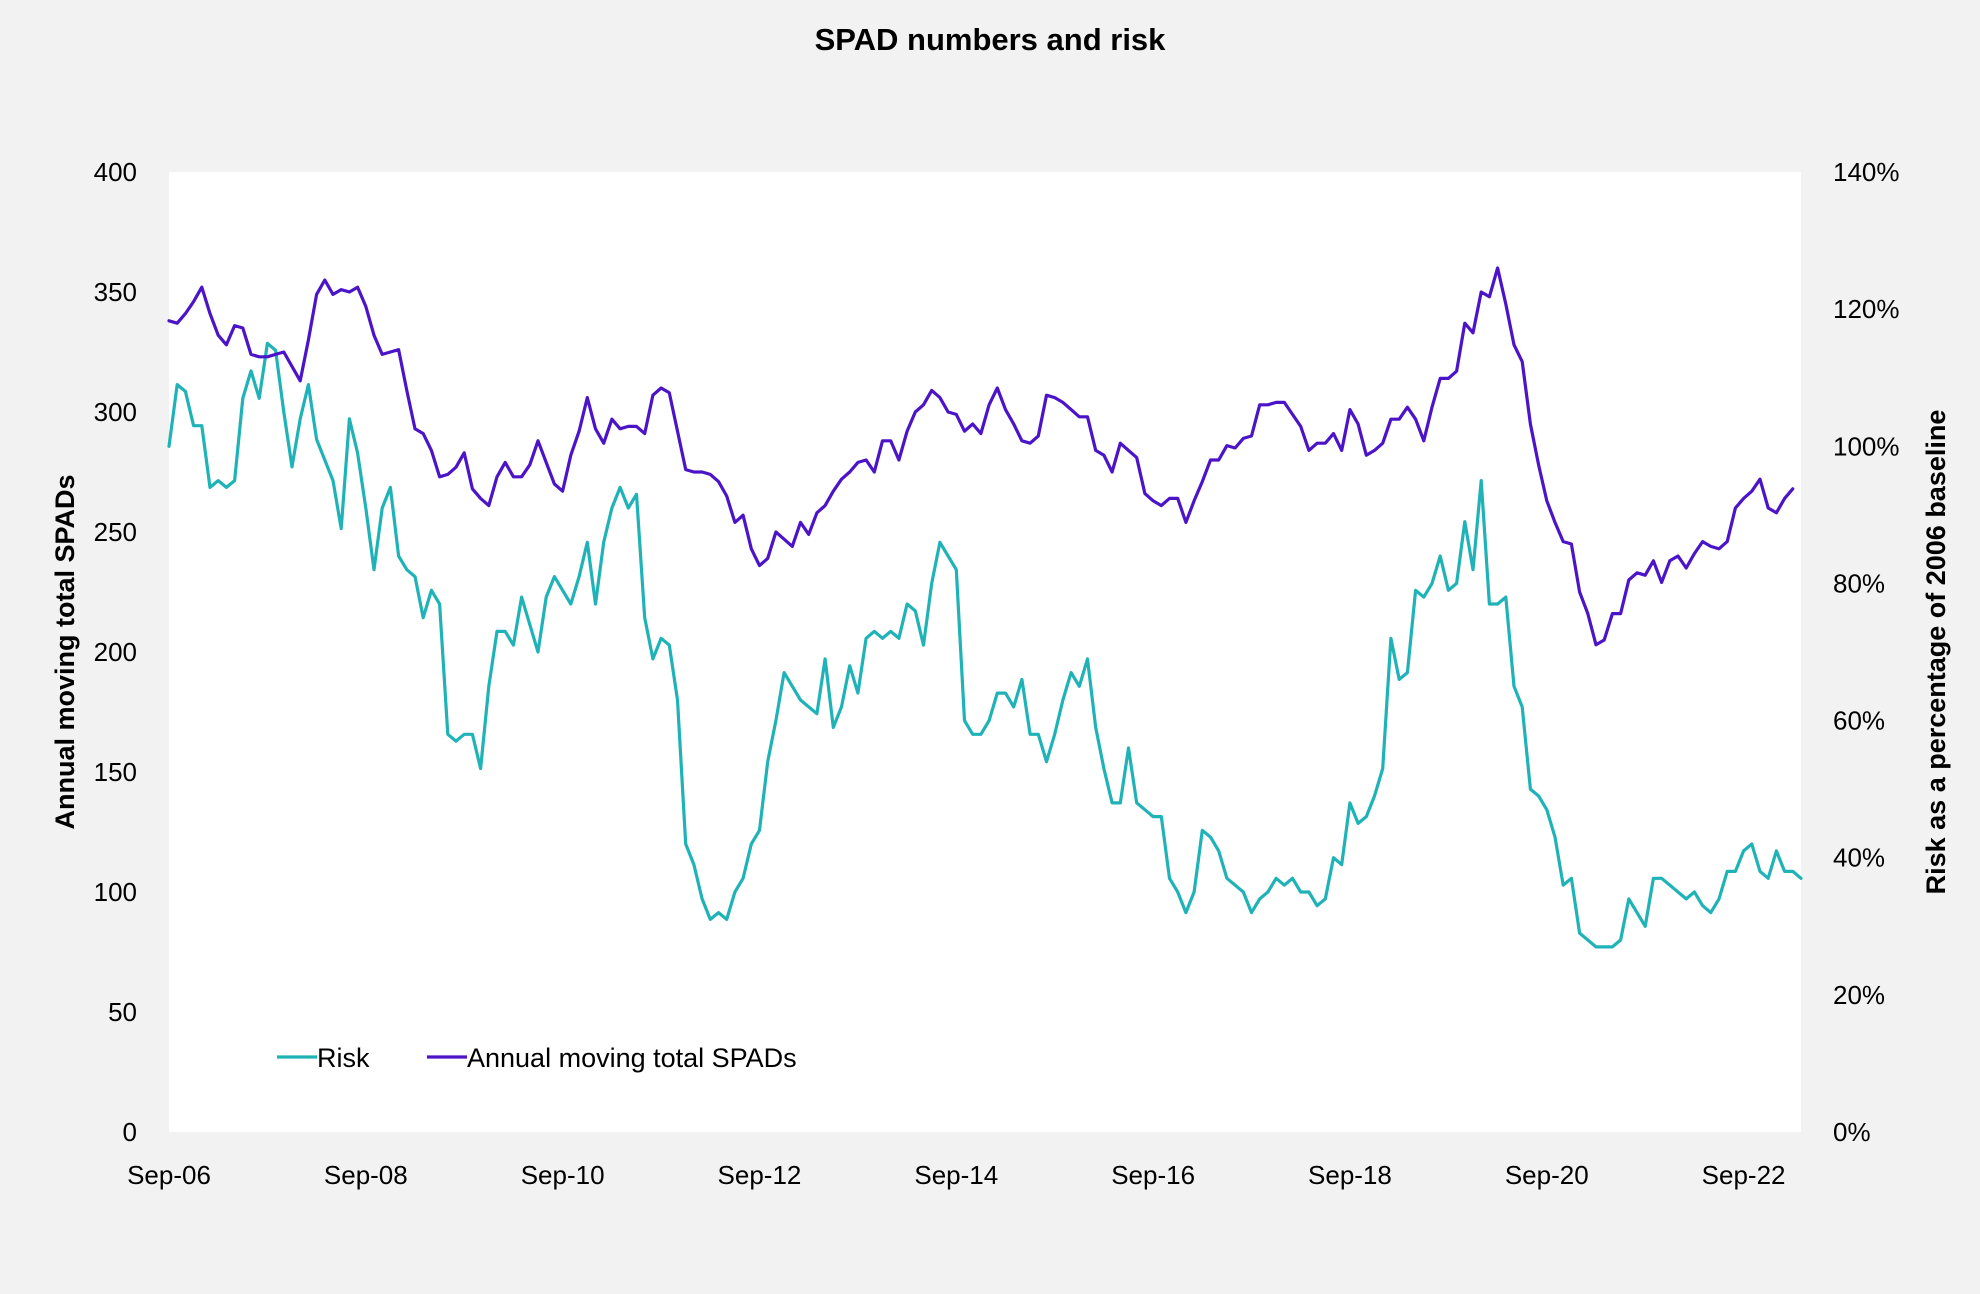 This screenshot has height=1294, width=1980. What do you see at coordinates (1153, 1175) in the screenshot?
I see `x-tick-label: Sep-16` at bounding box center [1153, 1175].